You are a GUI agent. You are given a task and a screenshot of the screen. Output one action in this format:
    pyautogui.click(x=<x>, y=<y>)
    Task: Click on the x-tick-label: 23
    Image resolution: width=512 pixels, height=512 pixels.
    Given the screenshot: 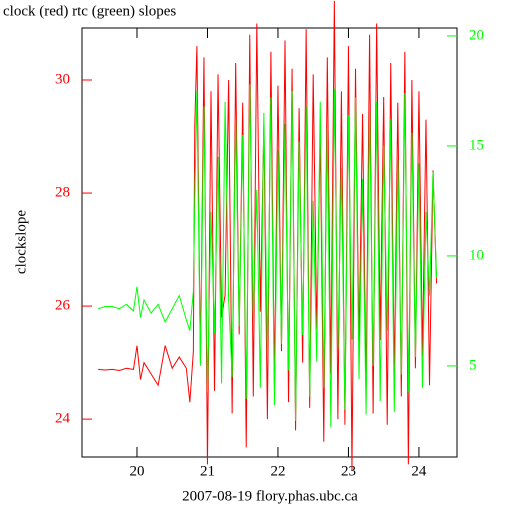 What is the action you would take?
    pyautogui.click(x=348, y=471)
    